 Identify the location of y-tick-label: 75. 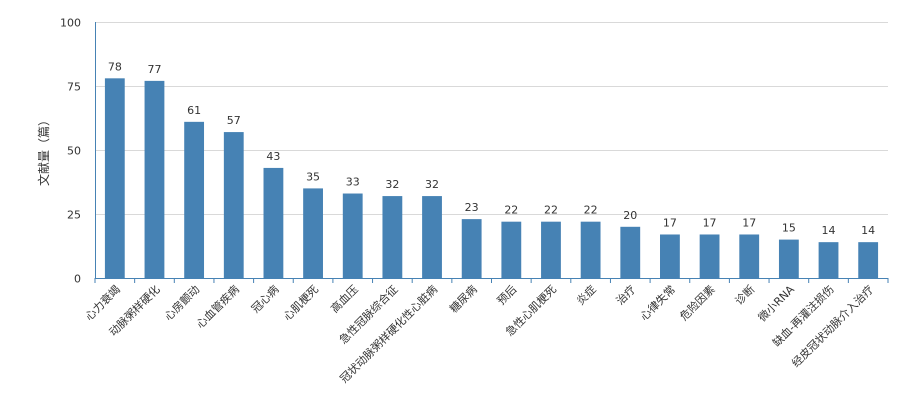
(74, 87).